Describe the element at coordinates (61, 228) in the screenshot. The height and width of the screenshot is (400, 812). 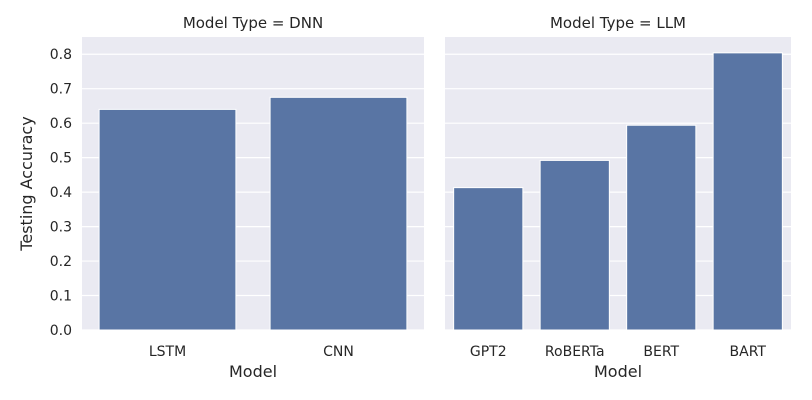
I see `y-tick-label: 0.3` at that location.